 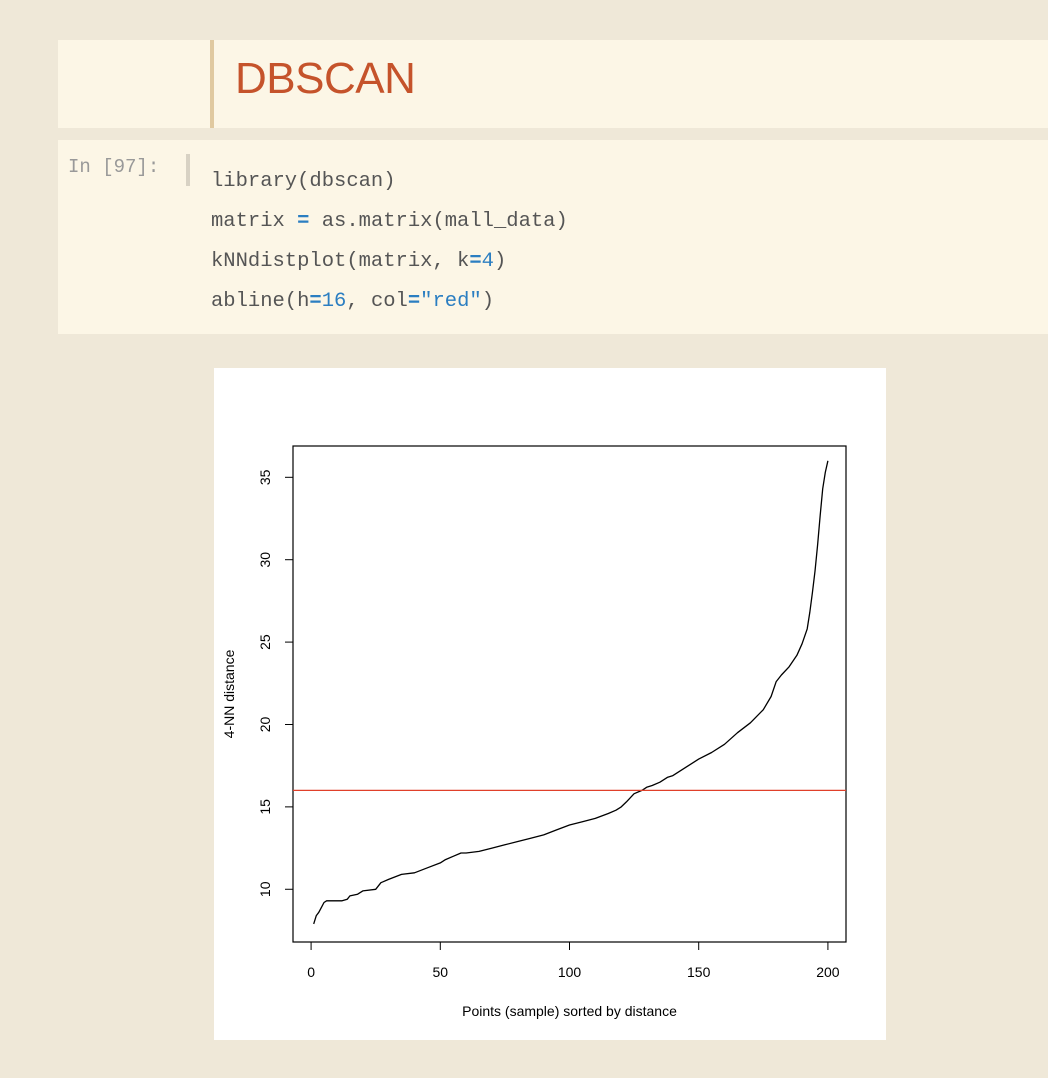 What do you see at coordinates (311, 972) in the screenshot?
I see `x-tick-label: 0` at bounding box center [311, 972].